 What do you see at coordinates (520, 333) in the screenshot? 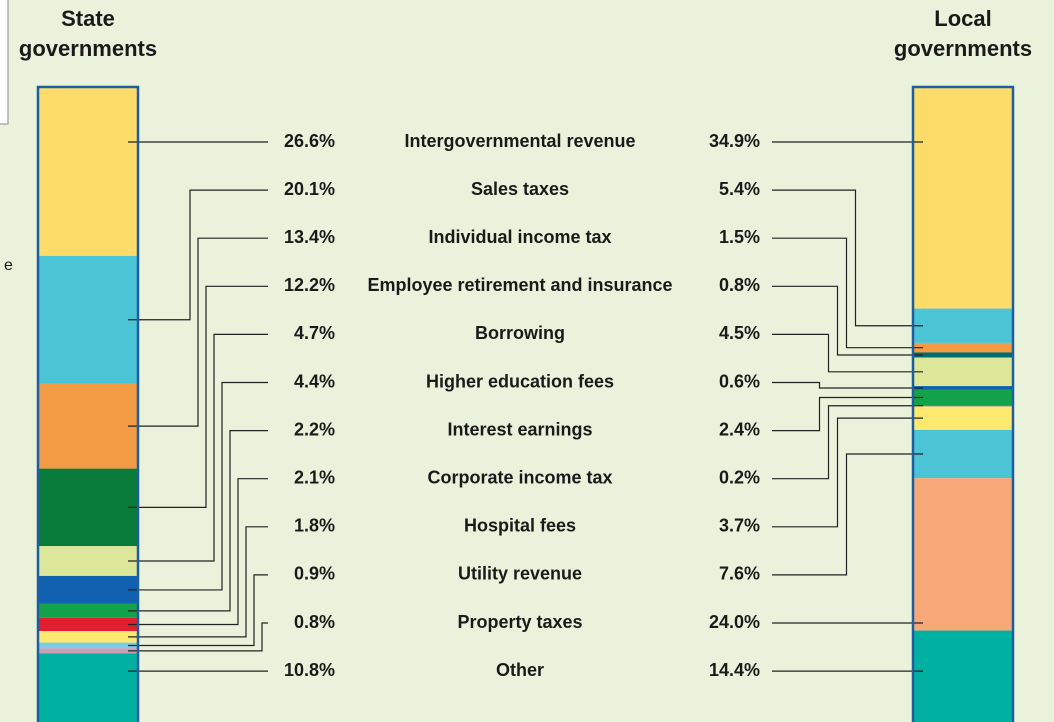
I see `category-label: Borrowing` at bounding box center [520, 333].